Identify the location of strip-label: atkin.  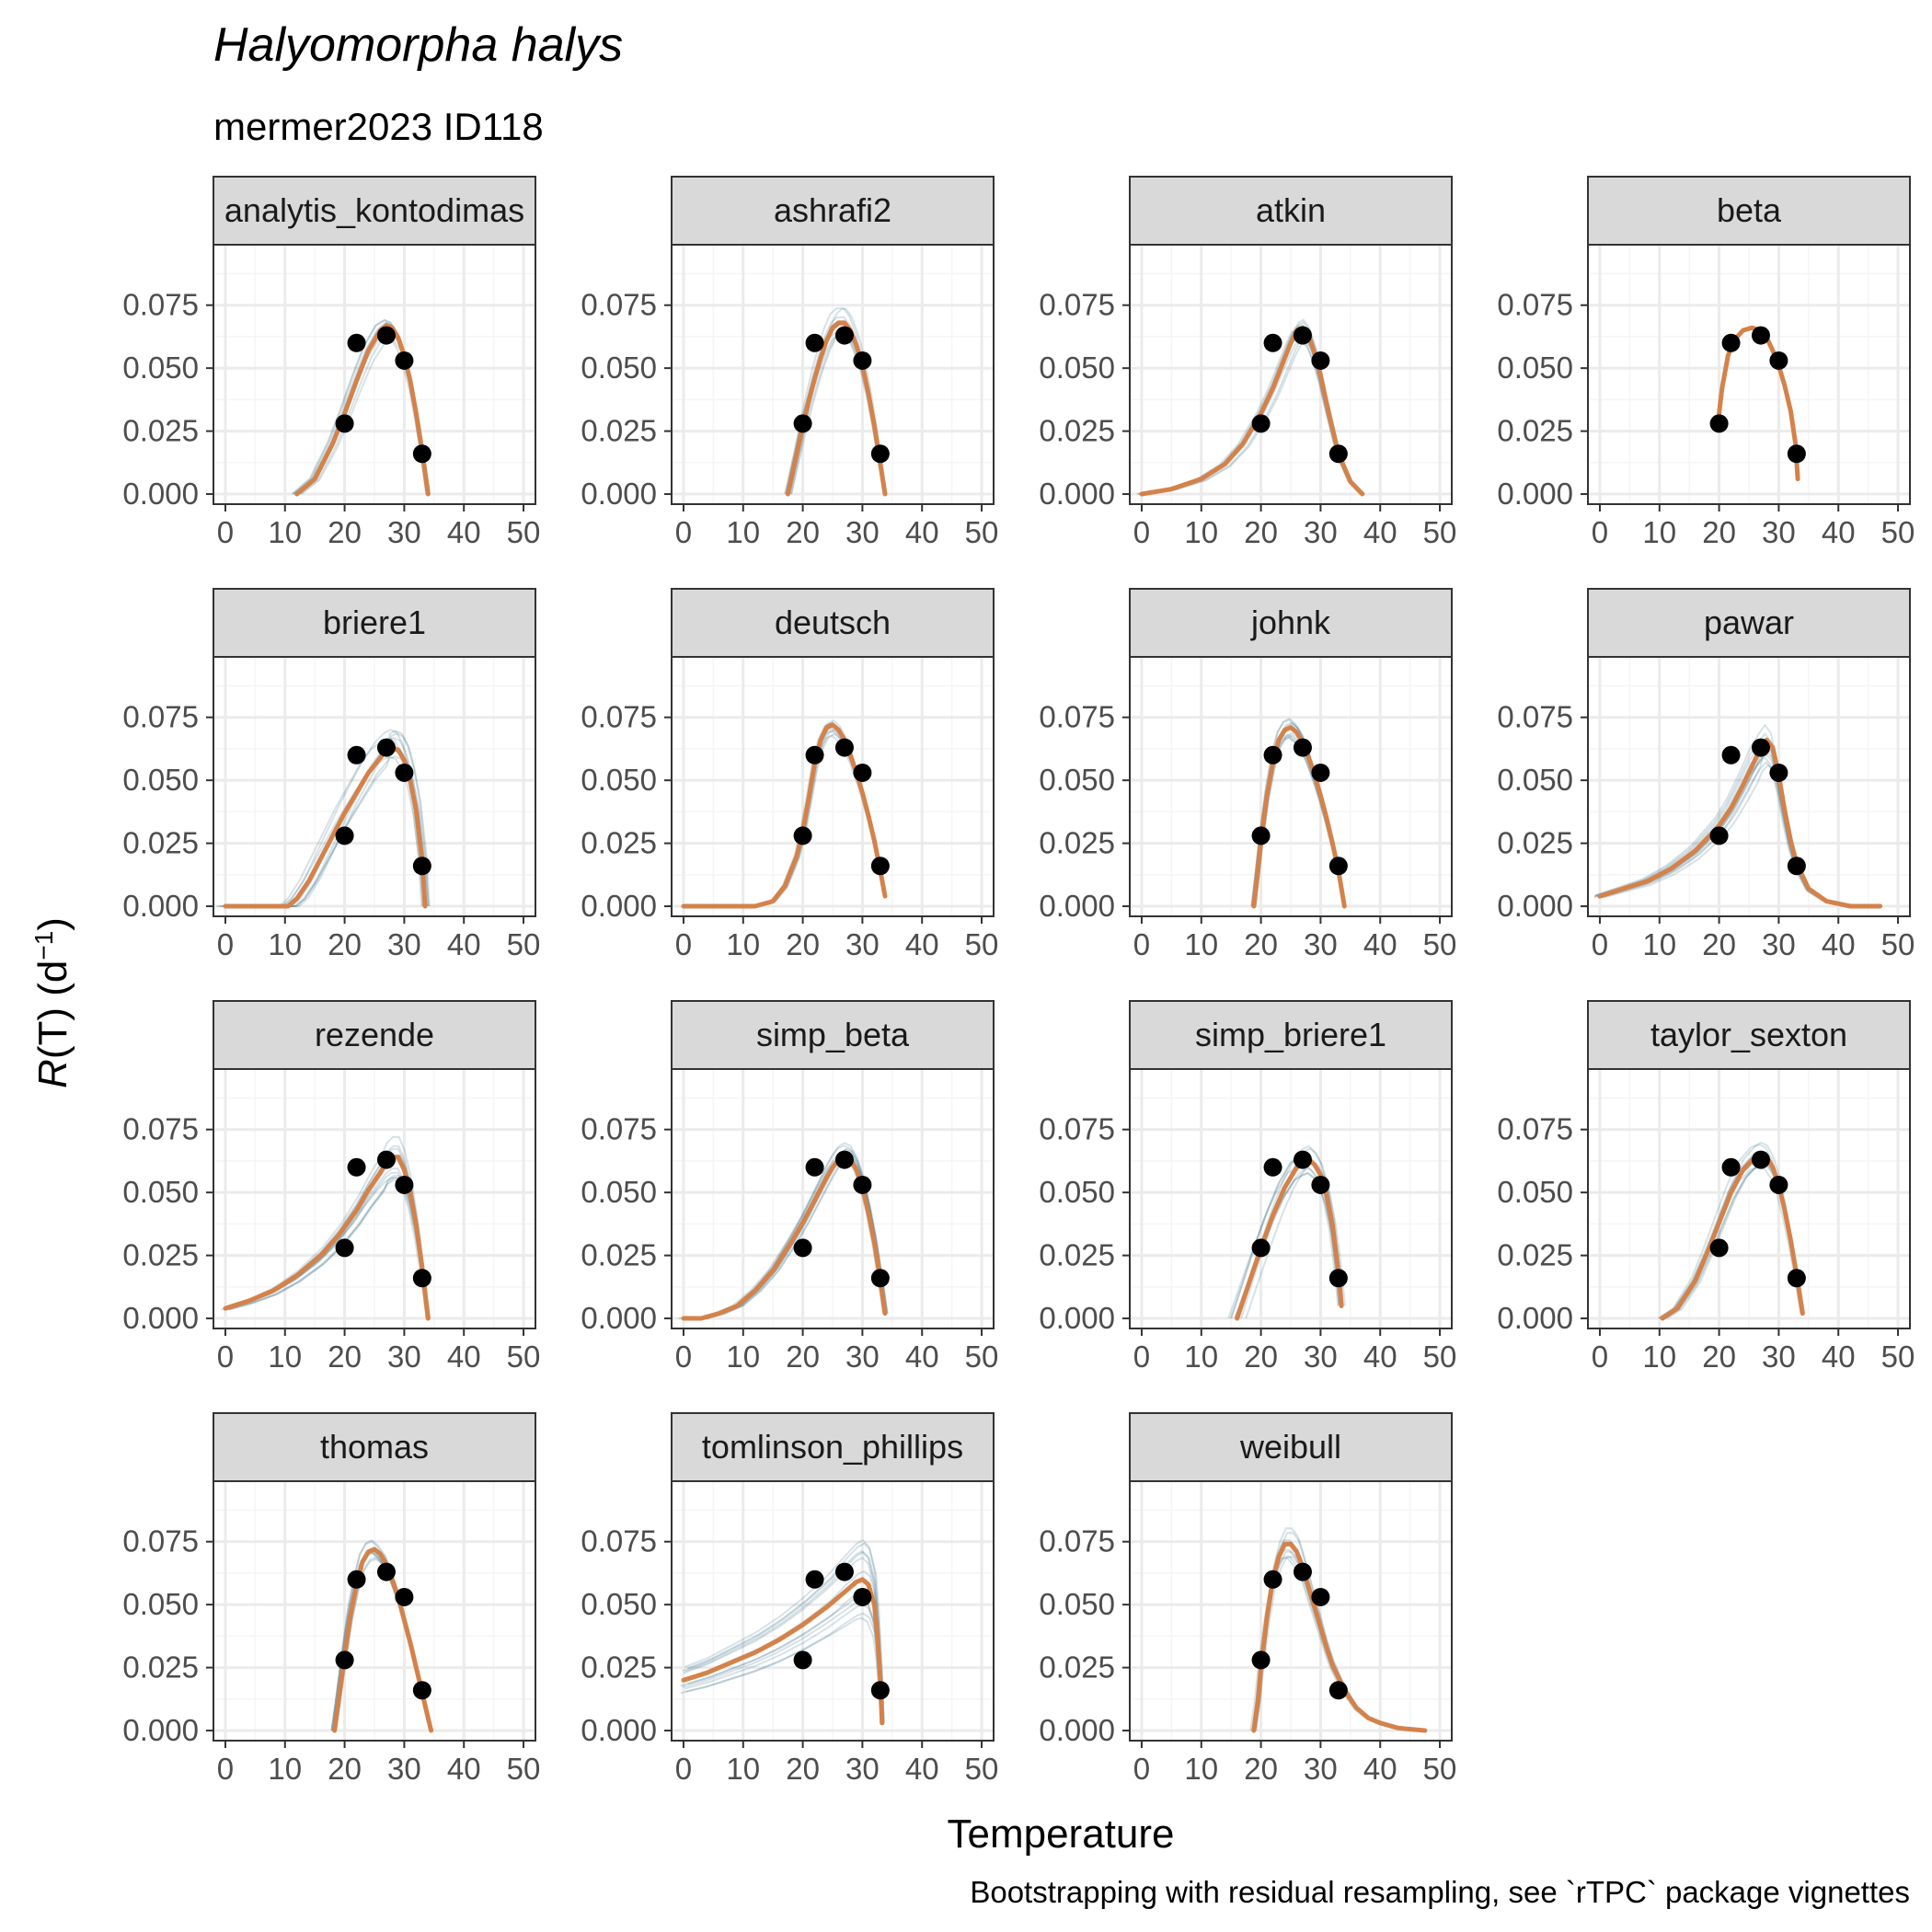
(1291, 210).